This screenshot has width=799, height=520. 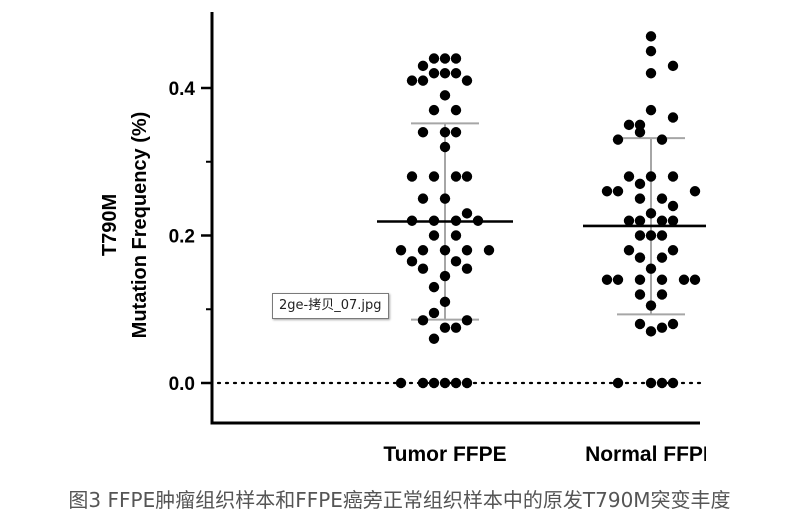 What do you see at coordinates (330, 306) in the screenshot?
I see `file-name-tooltip: 2ge-拷贝_07.jpg` at bounding box center [330, 306].